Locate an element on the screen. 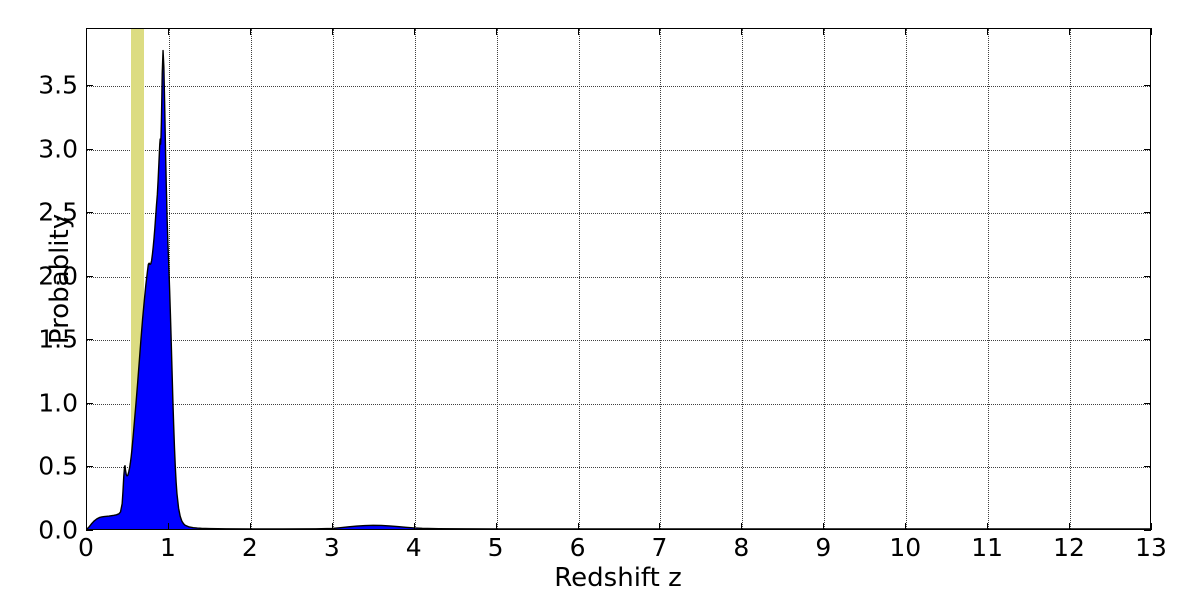 The width and height of the screenshot is (1200, 600). y-tick-label: 0.5 is located at coordinates (58, 466).